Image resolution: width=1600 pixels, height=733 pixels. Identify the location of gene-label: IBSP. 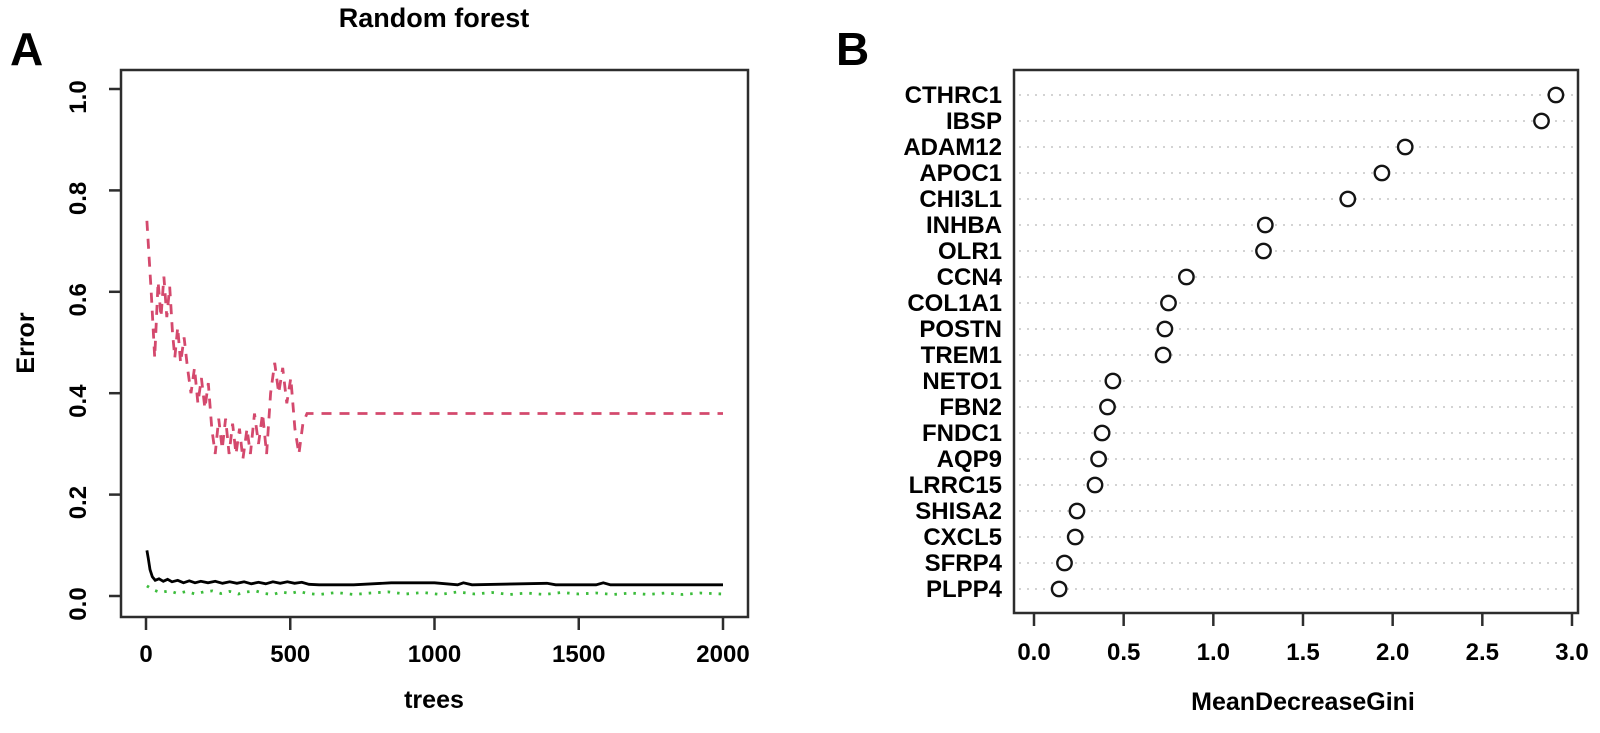
(974, 121).